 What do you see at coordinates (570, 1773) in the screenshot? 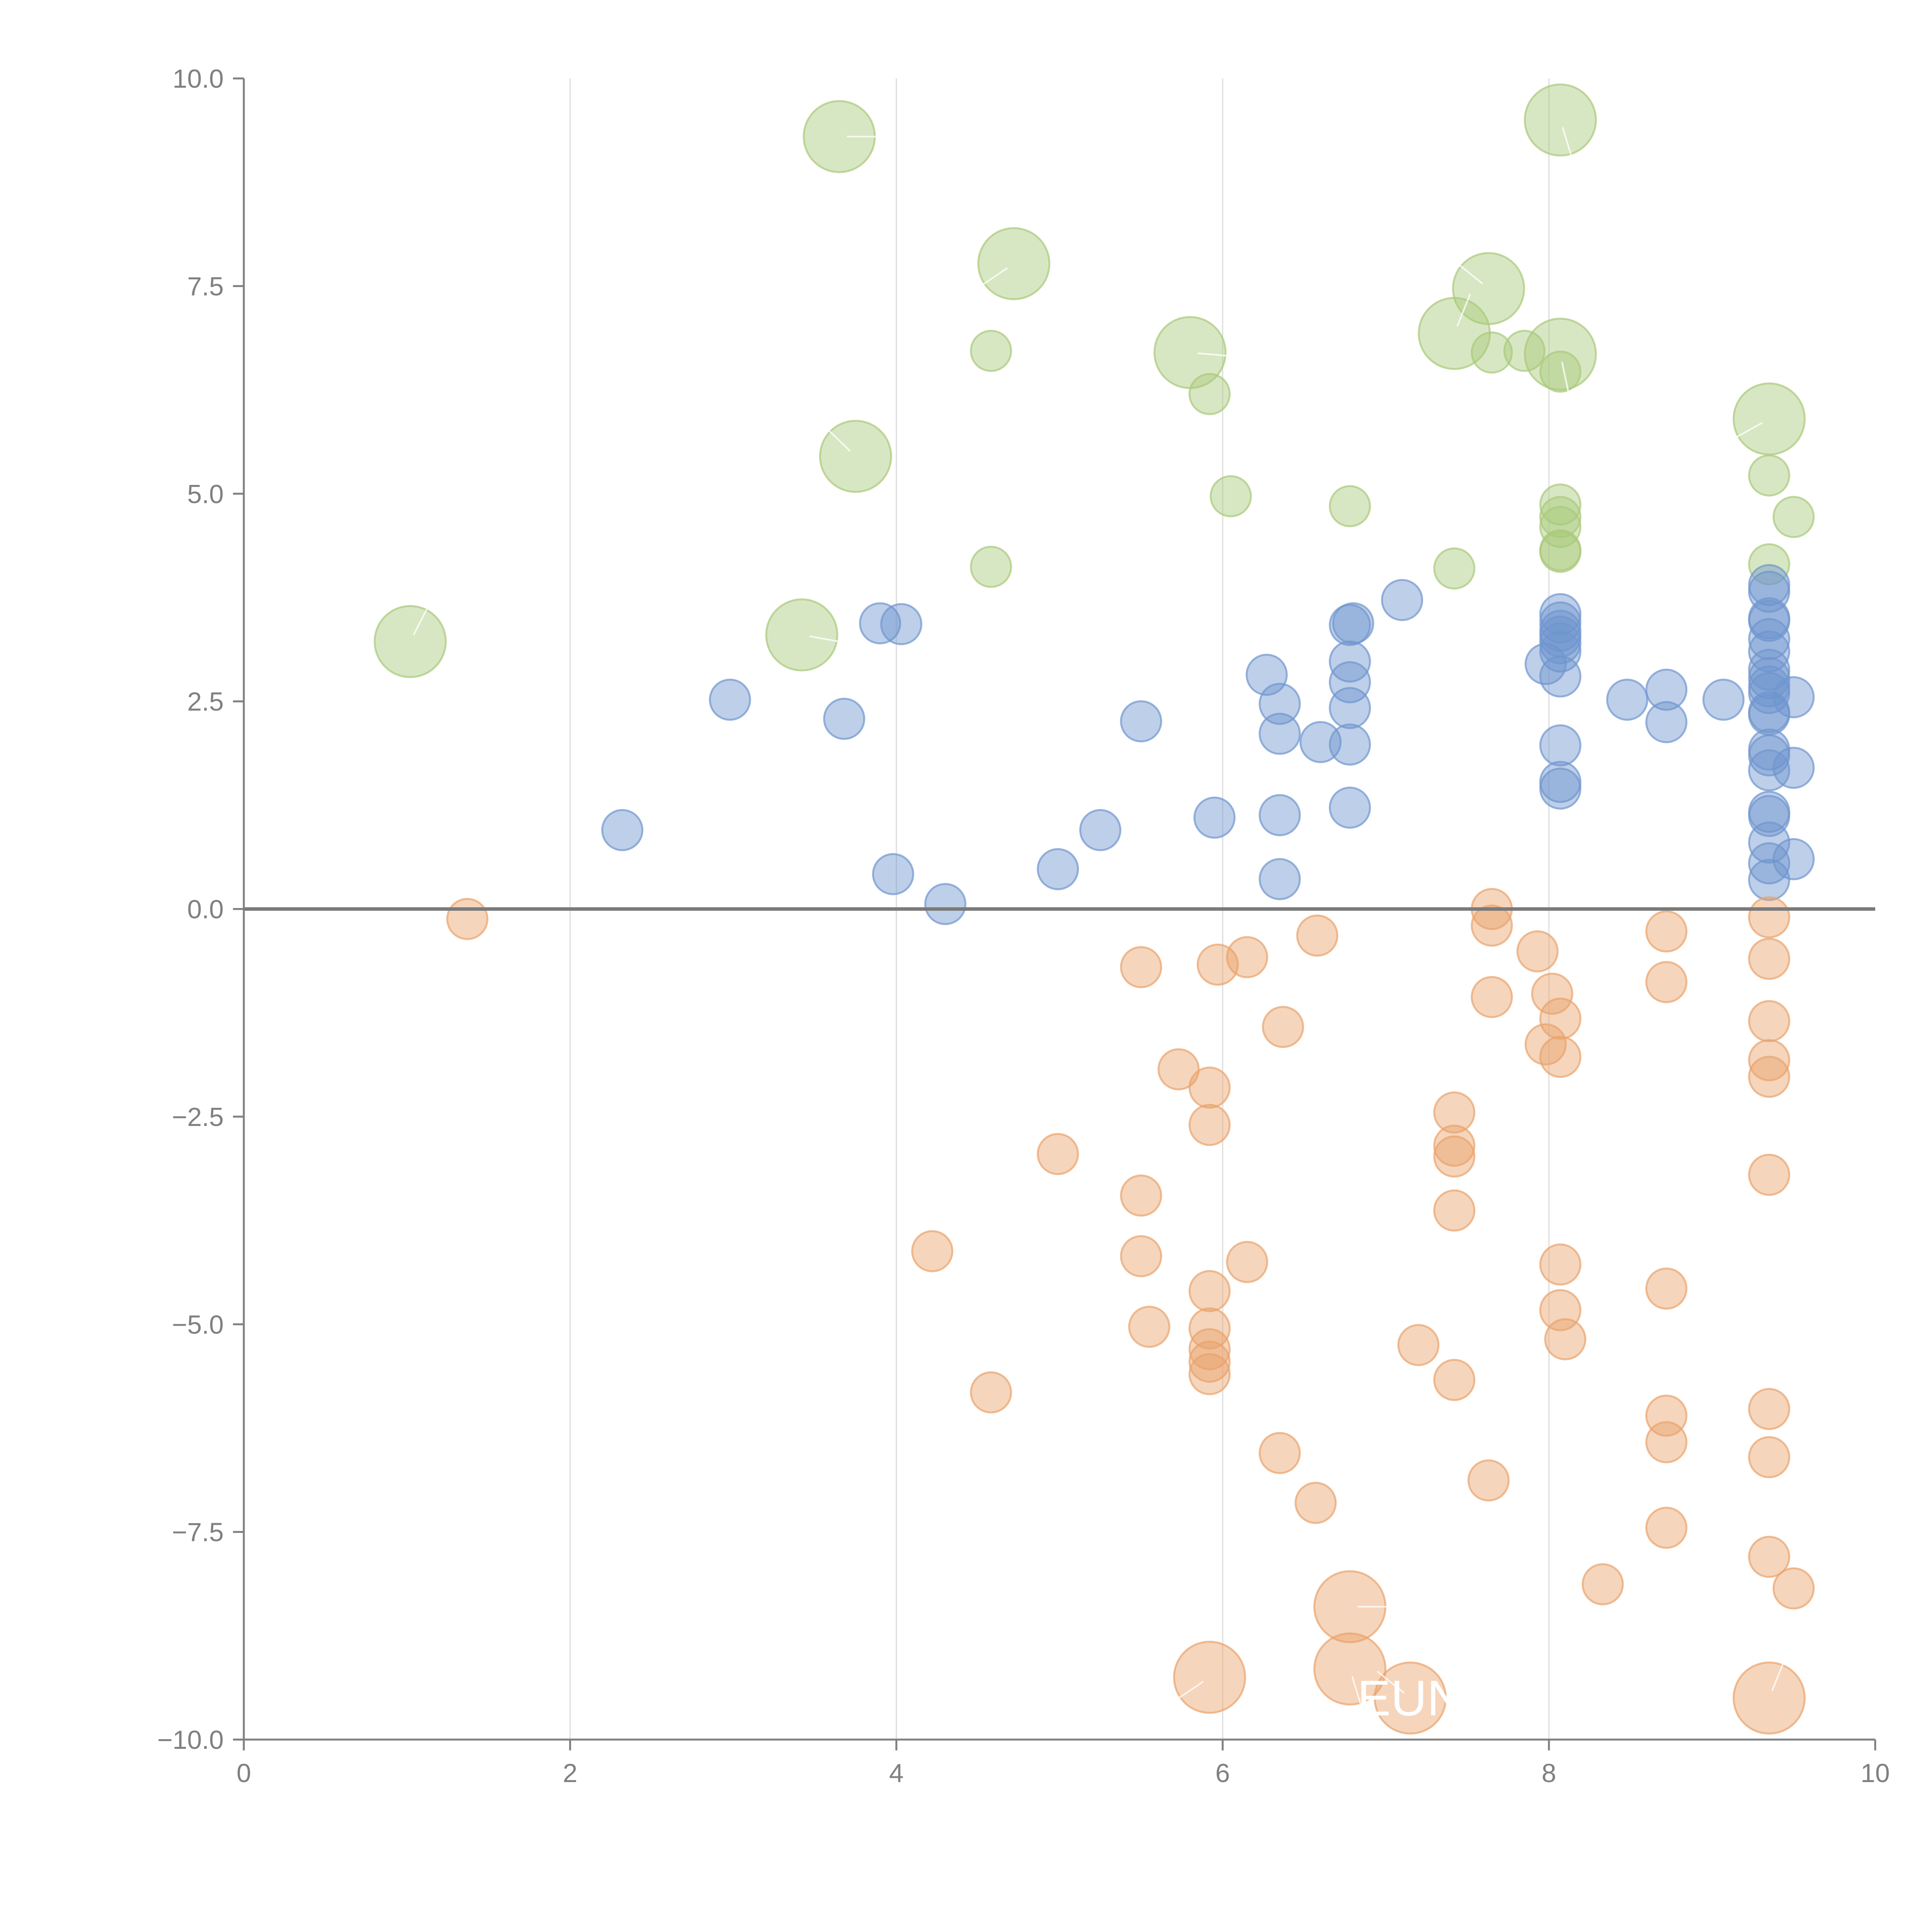
I see `x-tick-label: 2` at bounding box center [570, 1773].